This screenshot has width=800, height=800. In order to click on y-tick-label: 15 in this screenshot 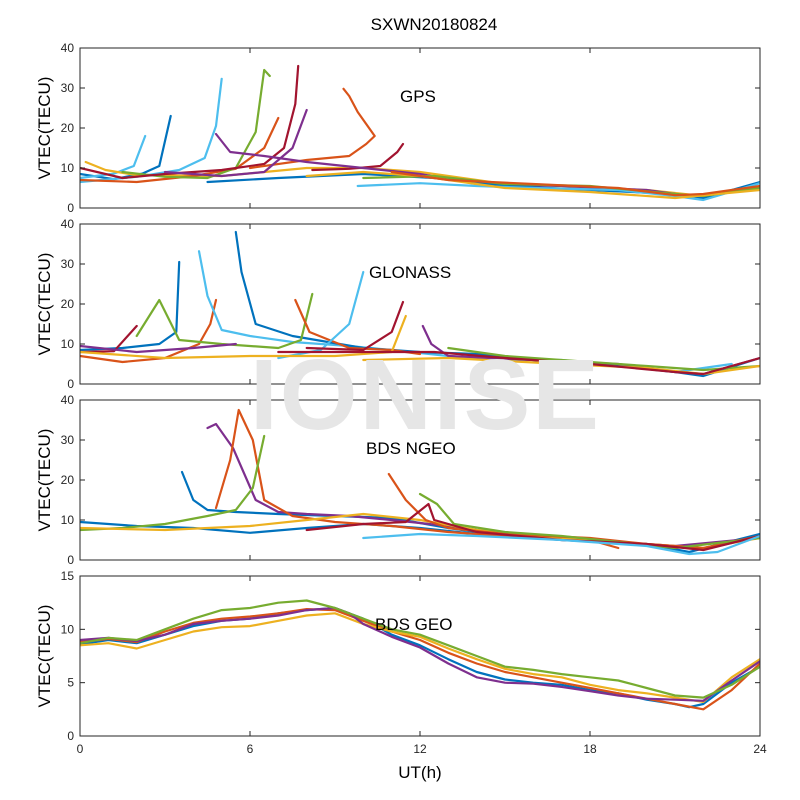, I will do `click(68, 576)`.